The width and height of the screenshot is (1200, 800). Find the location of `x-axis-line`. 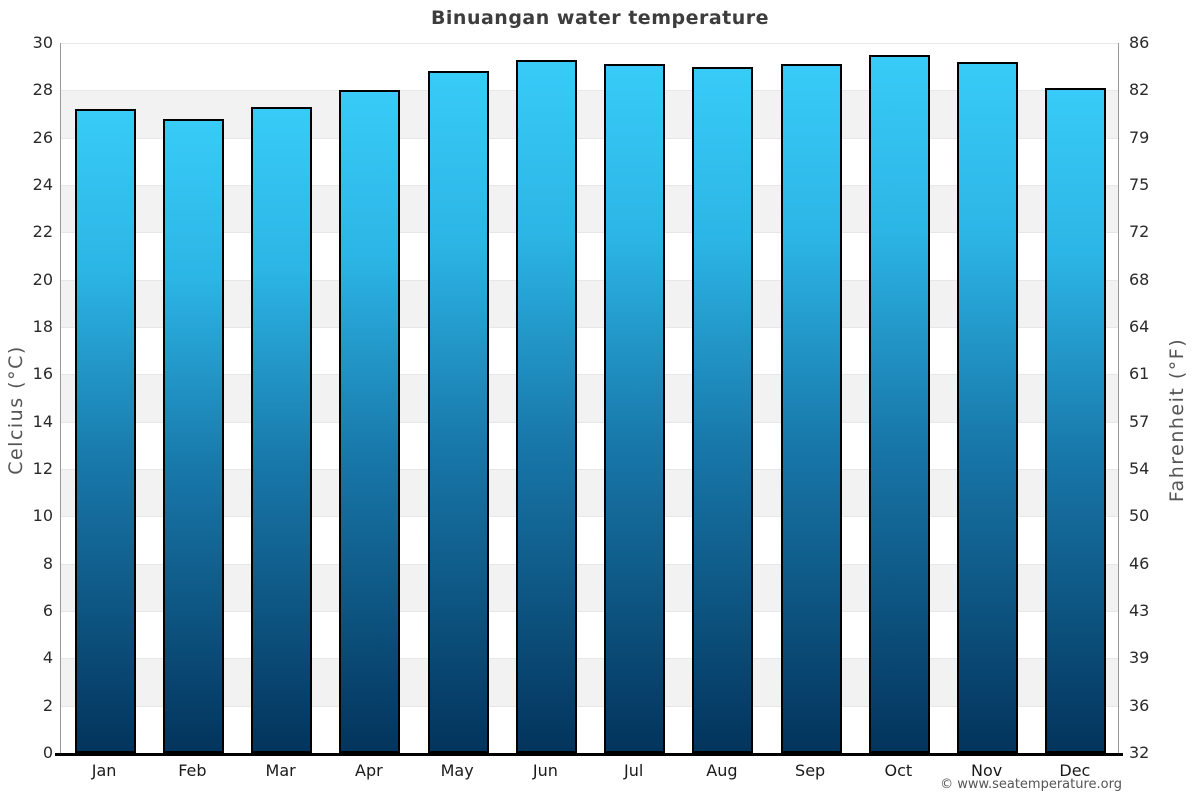

x-axis-line is located at coordinates (589, 754).